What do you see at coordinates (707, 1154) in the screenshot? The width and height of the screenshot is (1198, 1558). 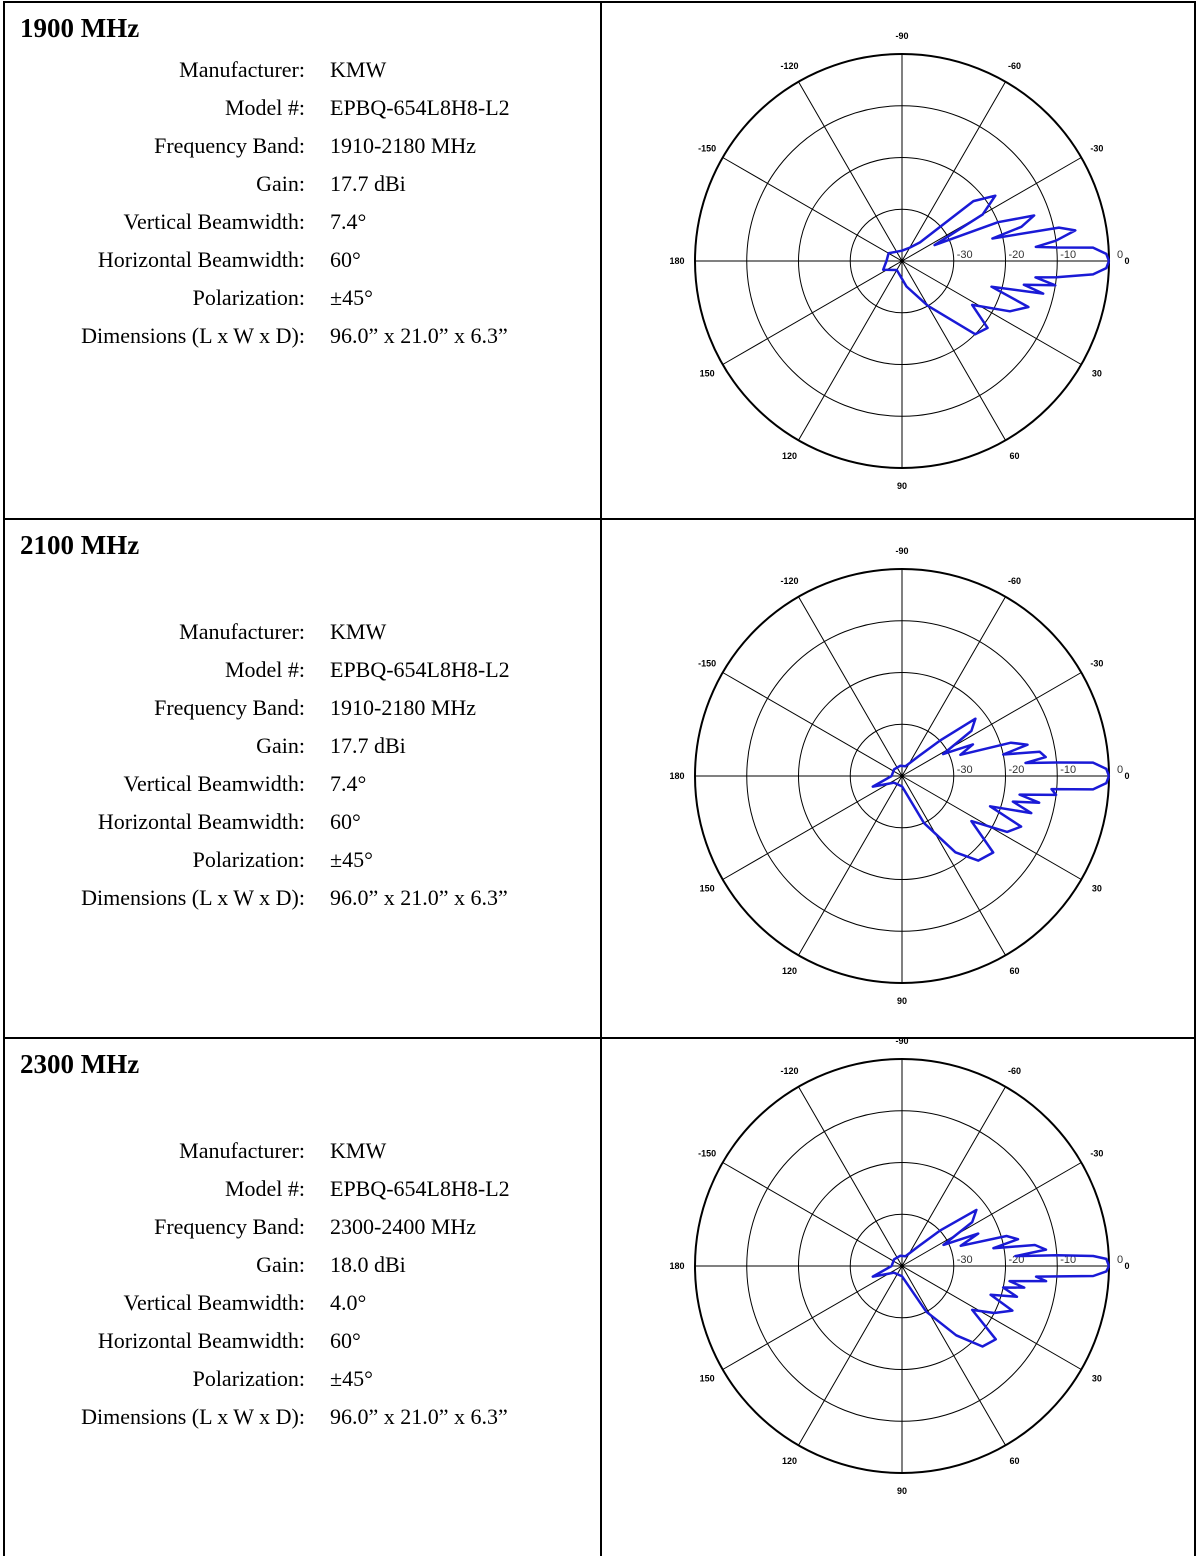 I see `angle-label: -150` at bounding box center [707, 1154].